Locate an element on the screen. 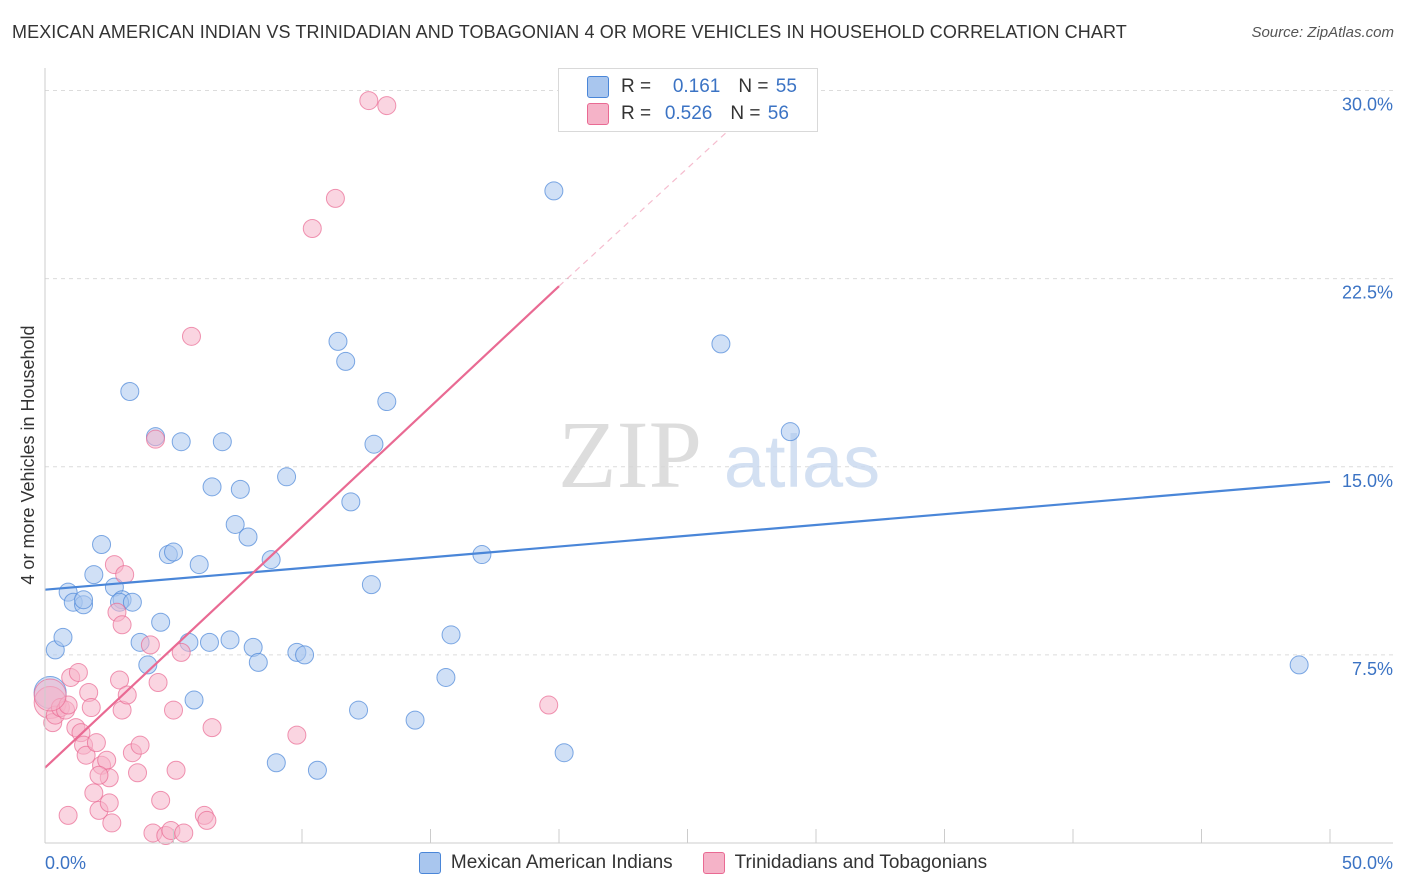 The image size is (1406, 892). watermark: ZIP atlas is located at coordinates (719, 454).